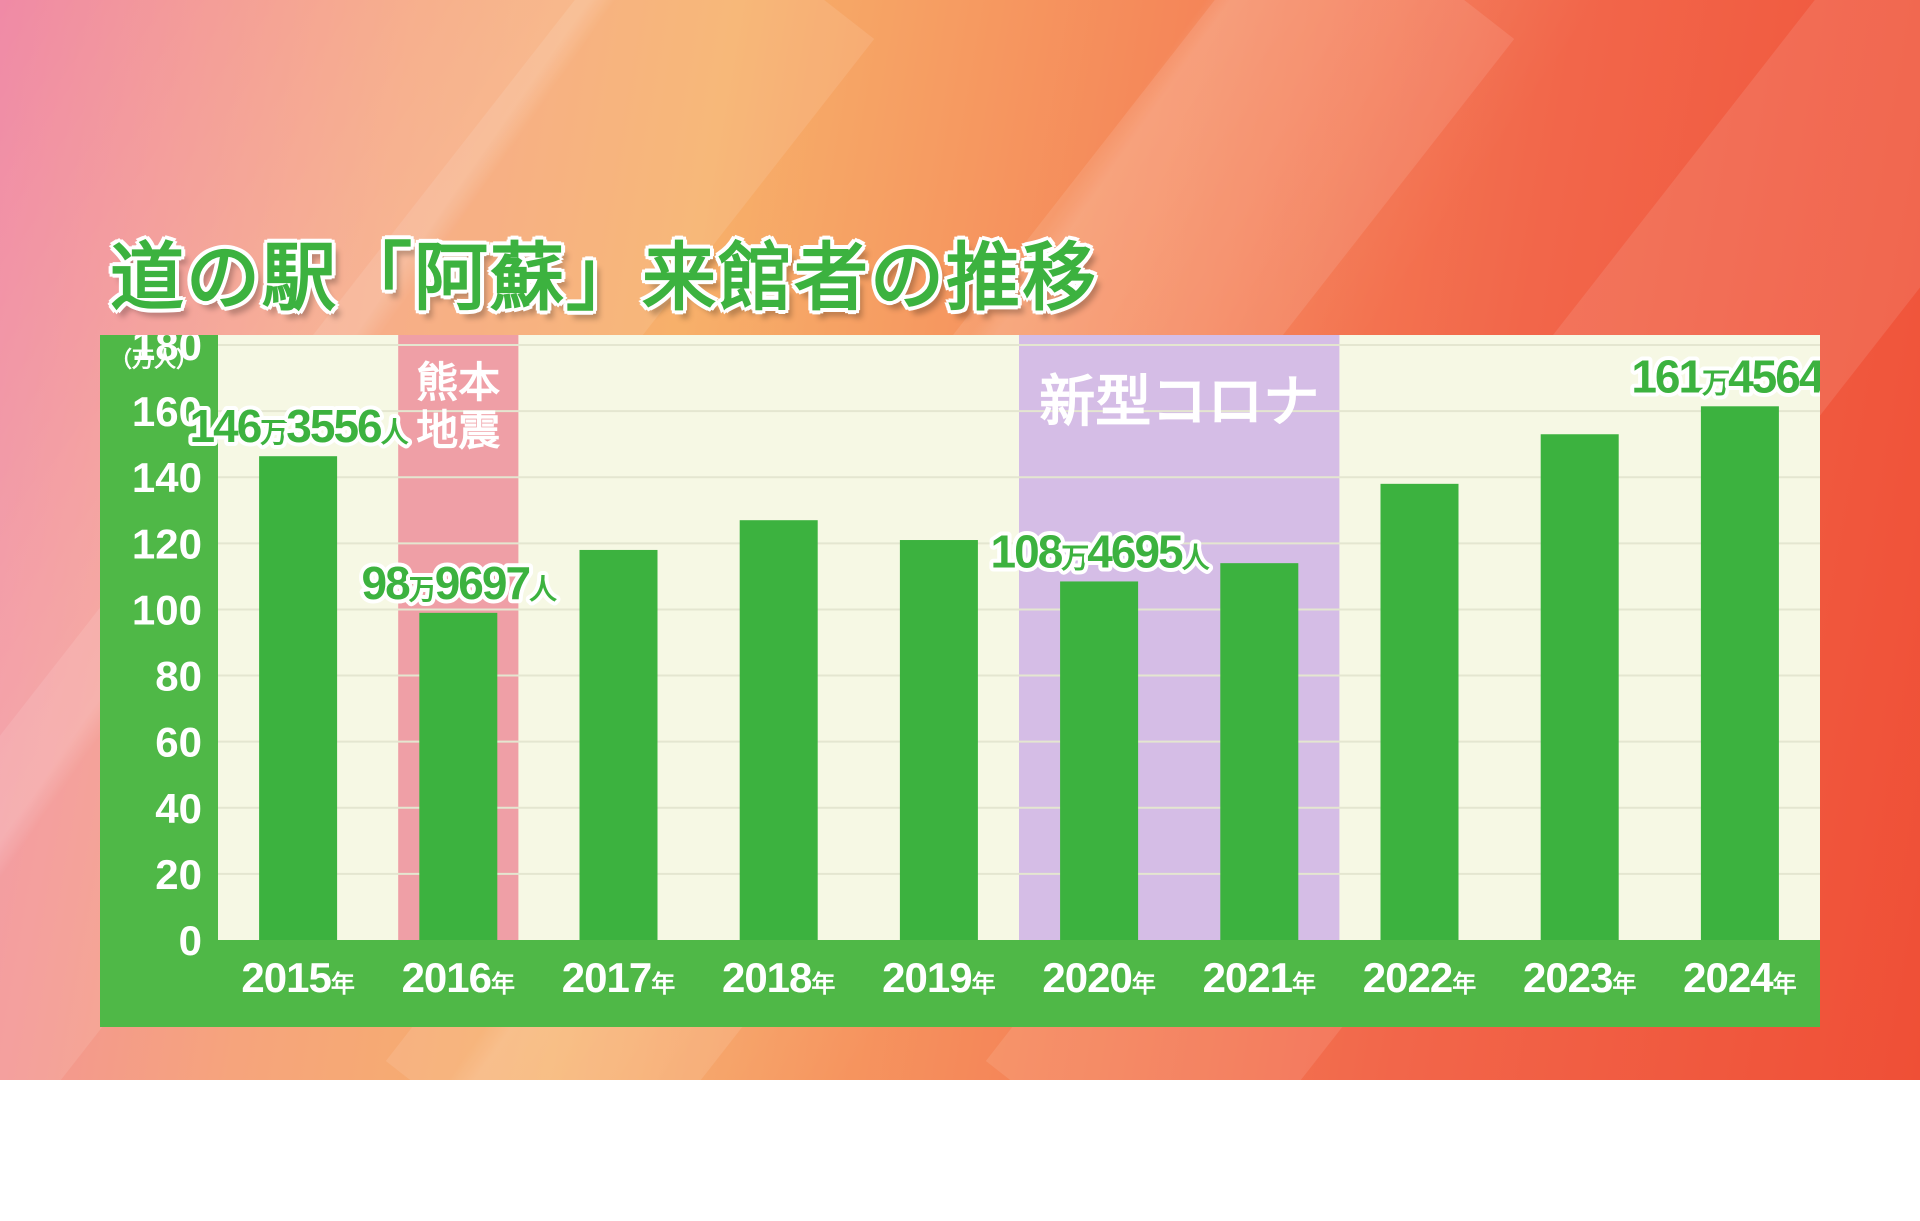 The height and width of the screenshot is (1221, 1920). Describe the element at coordinates (190, 940) in the screenshot. I see `y-tick-label: 0` at that location.